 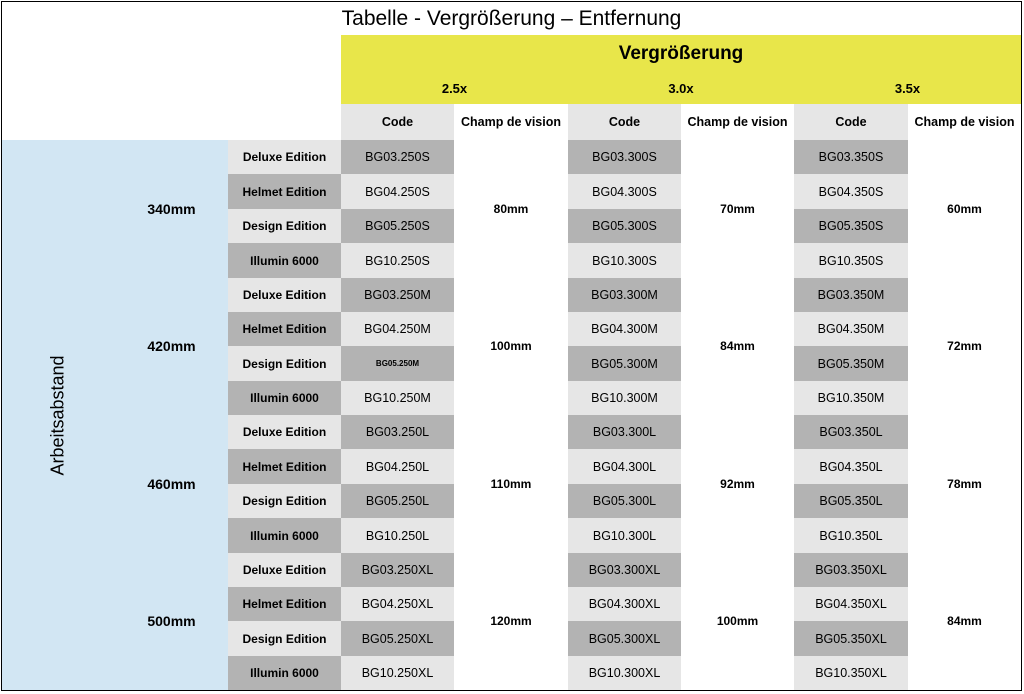 What do you see at coordinates (624, 157) in the screenshot?
I see `product-code-3-0x: BG03.300S` at bounding box center [624, 157].